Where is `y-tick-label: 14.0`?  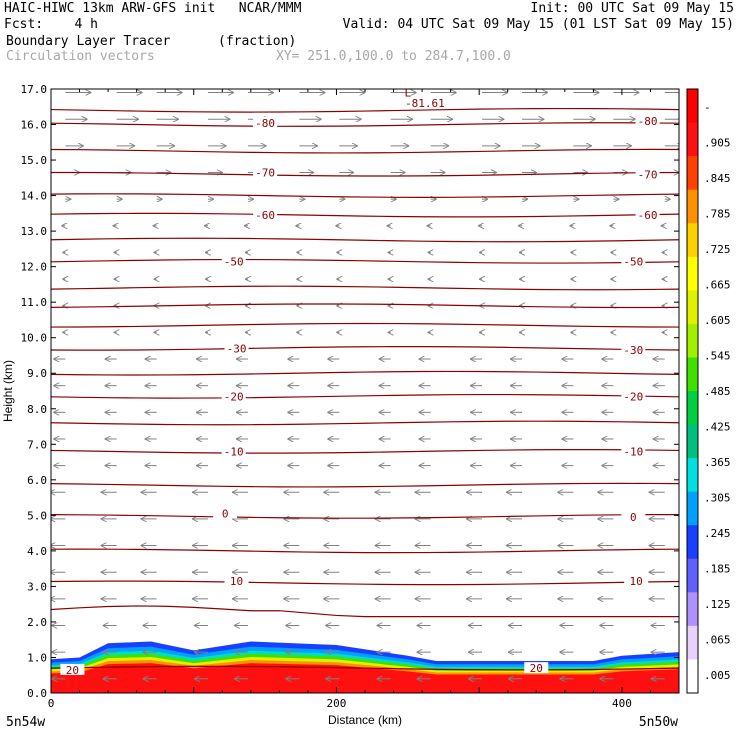
y-tick-label: 14.0 is located at coordinates (34, 196).